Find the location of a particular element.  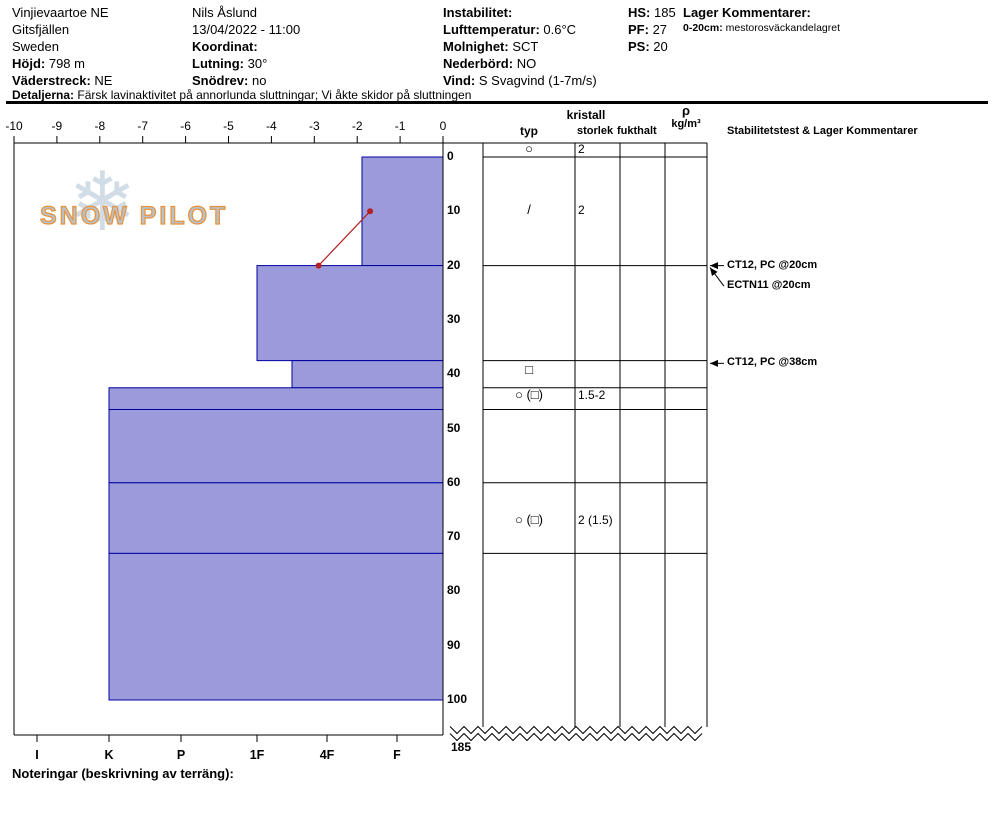

depth-axis-label: 70 is located at coordinates (454, 536).